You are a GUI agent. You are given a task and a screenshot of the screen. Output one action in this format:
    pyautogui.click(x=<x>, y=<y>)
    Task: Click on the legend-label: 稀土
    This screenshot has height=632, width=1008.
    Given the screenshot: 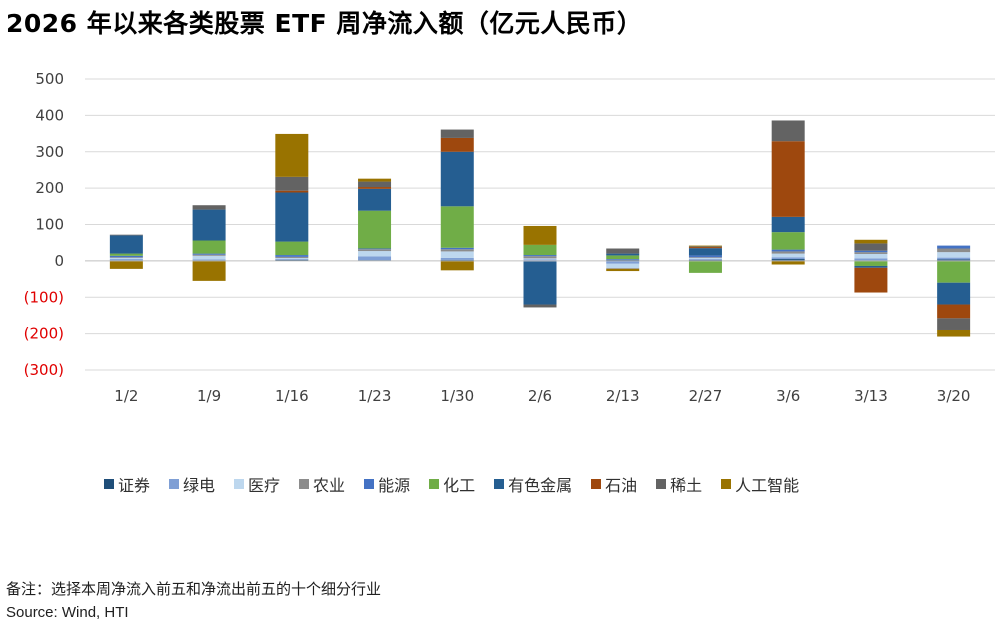 What is the action you would take?
    pyautogui.click(x=686, y=485)
    